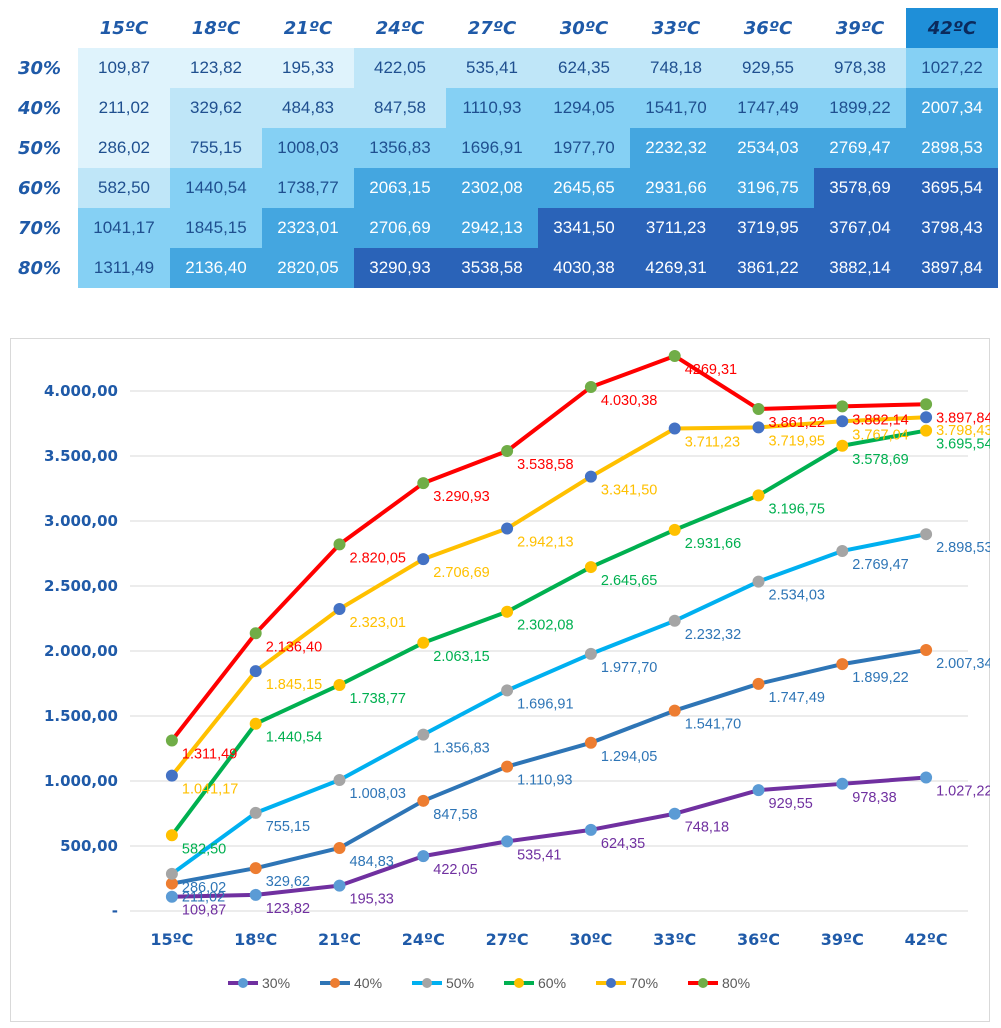  I want to click on table-cell: 1977,70, so click(584, 148).